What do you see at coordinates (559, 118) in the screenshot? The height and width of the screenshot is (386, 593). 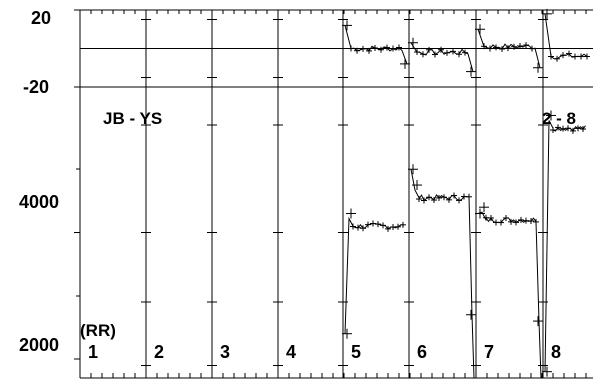 I see `annotation-range: 2 - 8` at bounding box center [559, 118].